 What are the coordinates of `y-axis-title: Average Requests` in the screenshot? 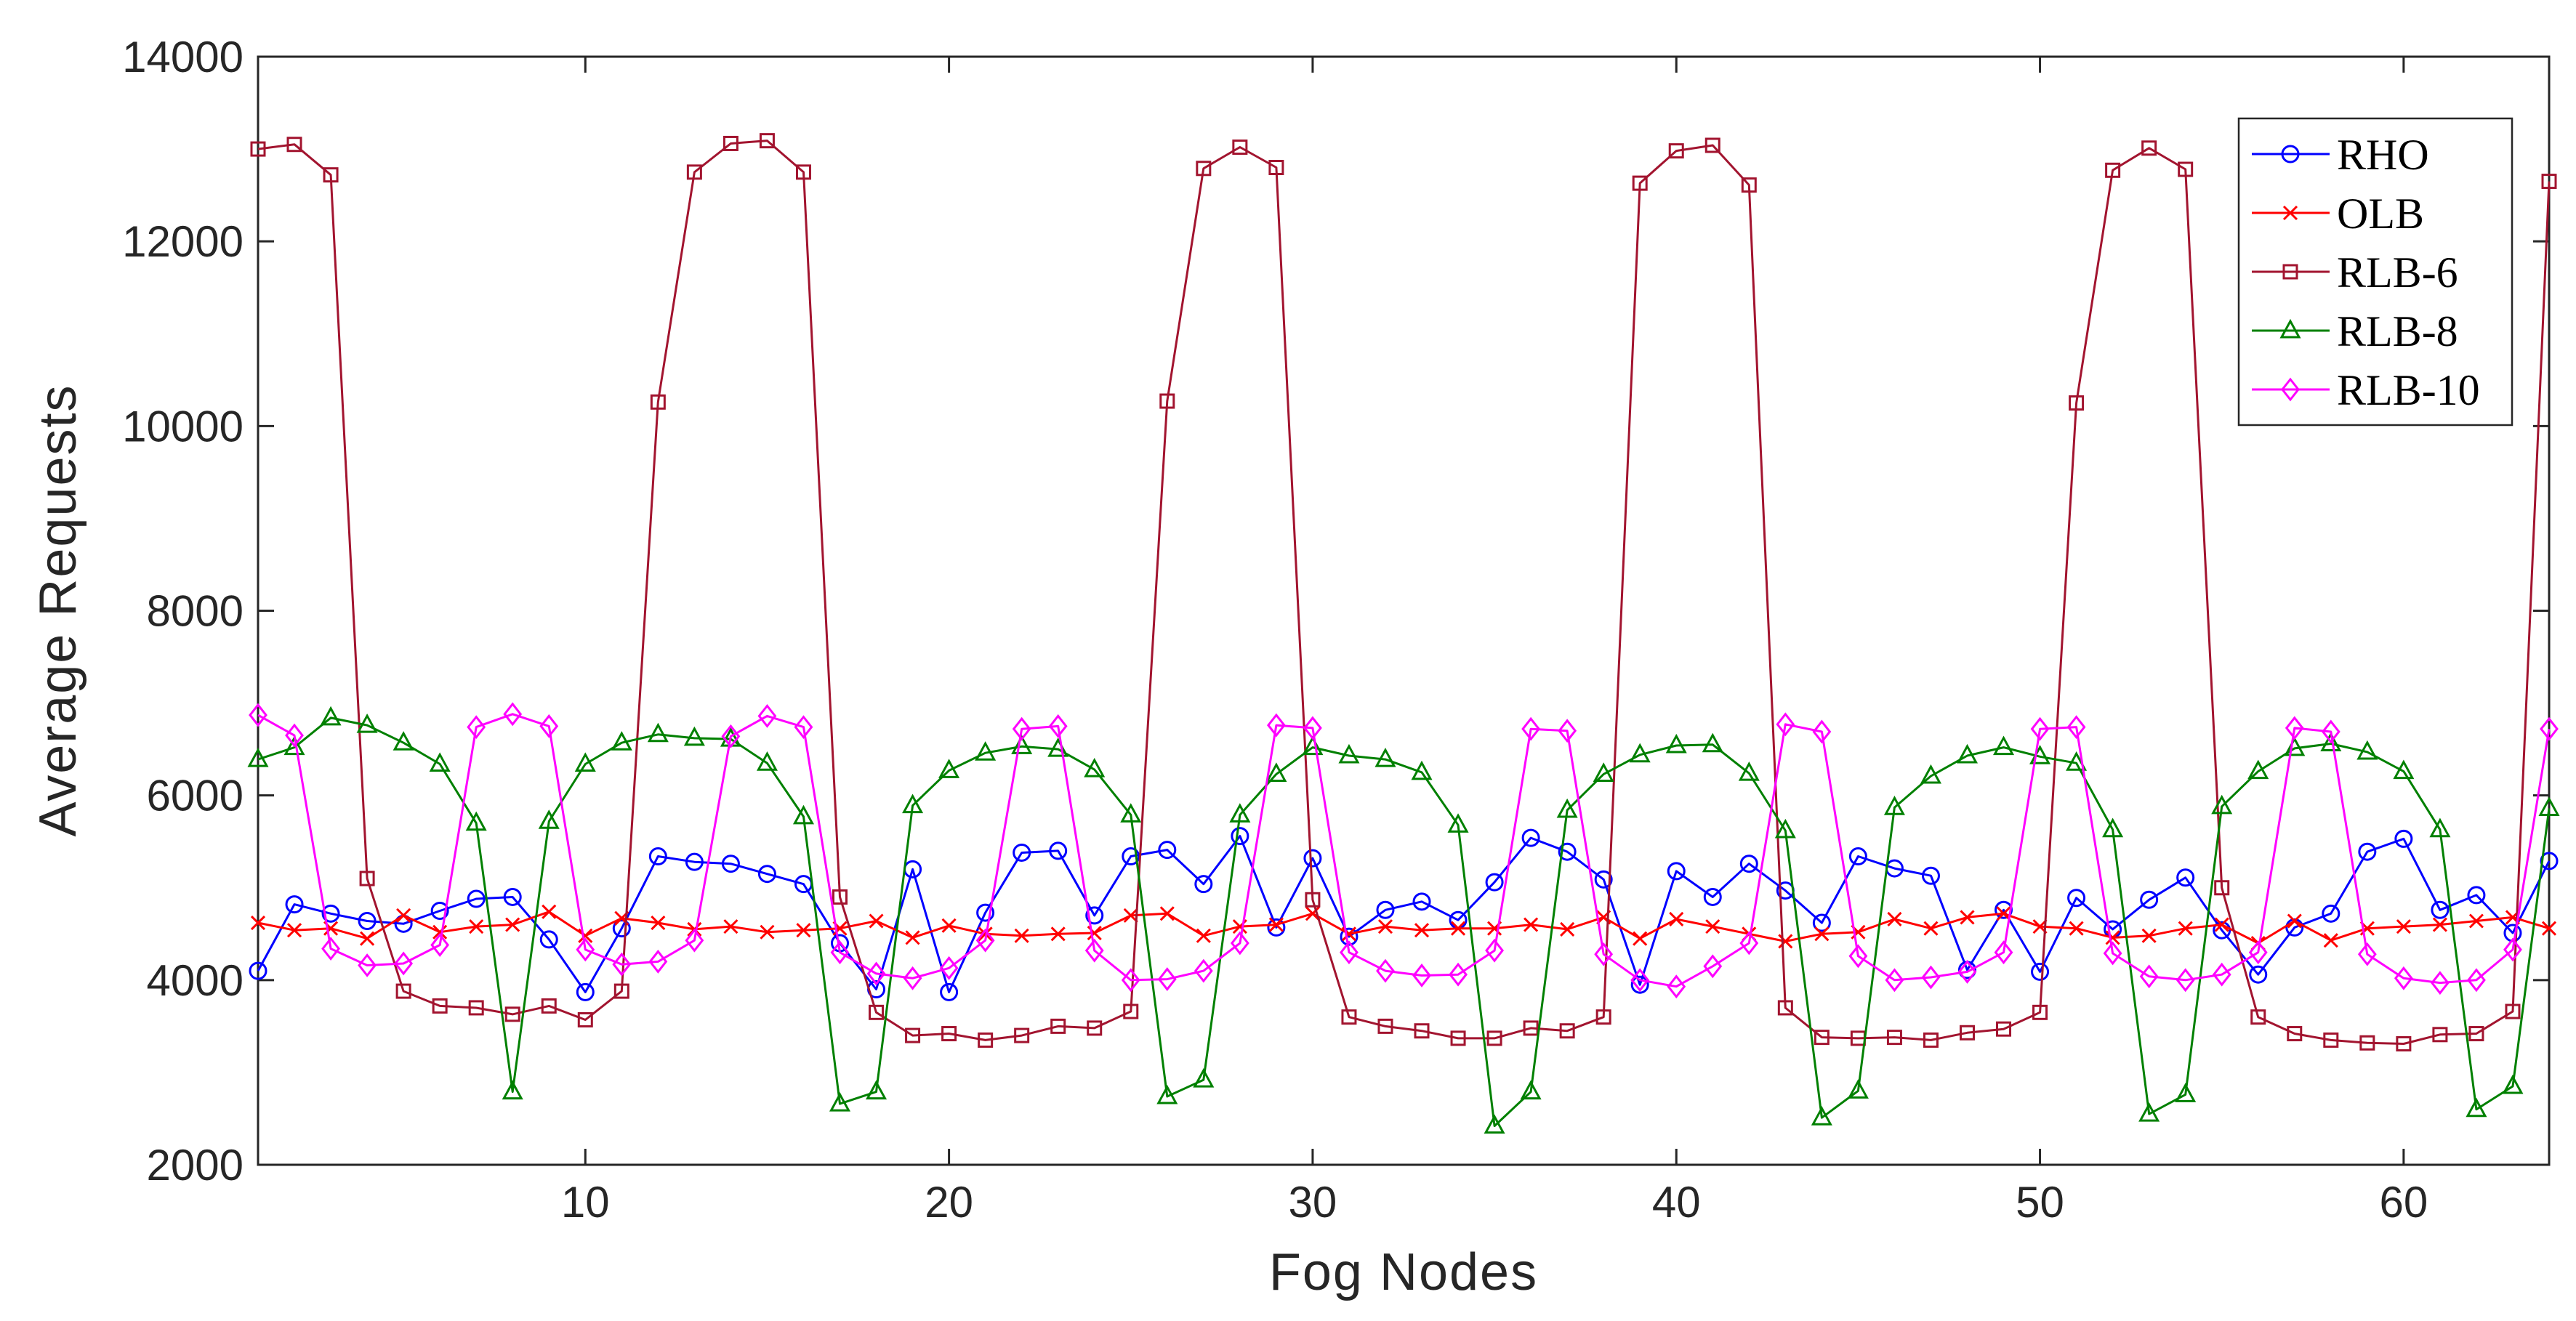 It's located at (58, 610).